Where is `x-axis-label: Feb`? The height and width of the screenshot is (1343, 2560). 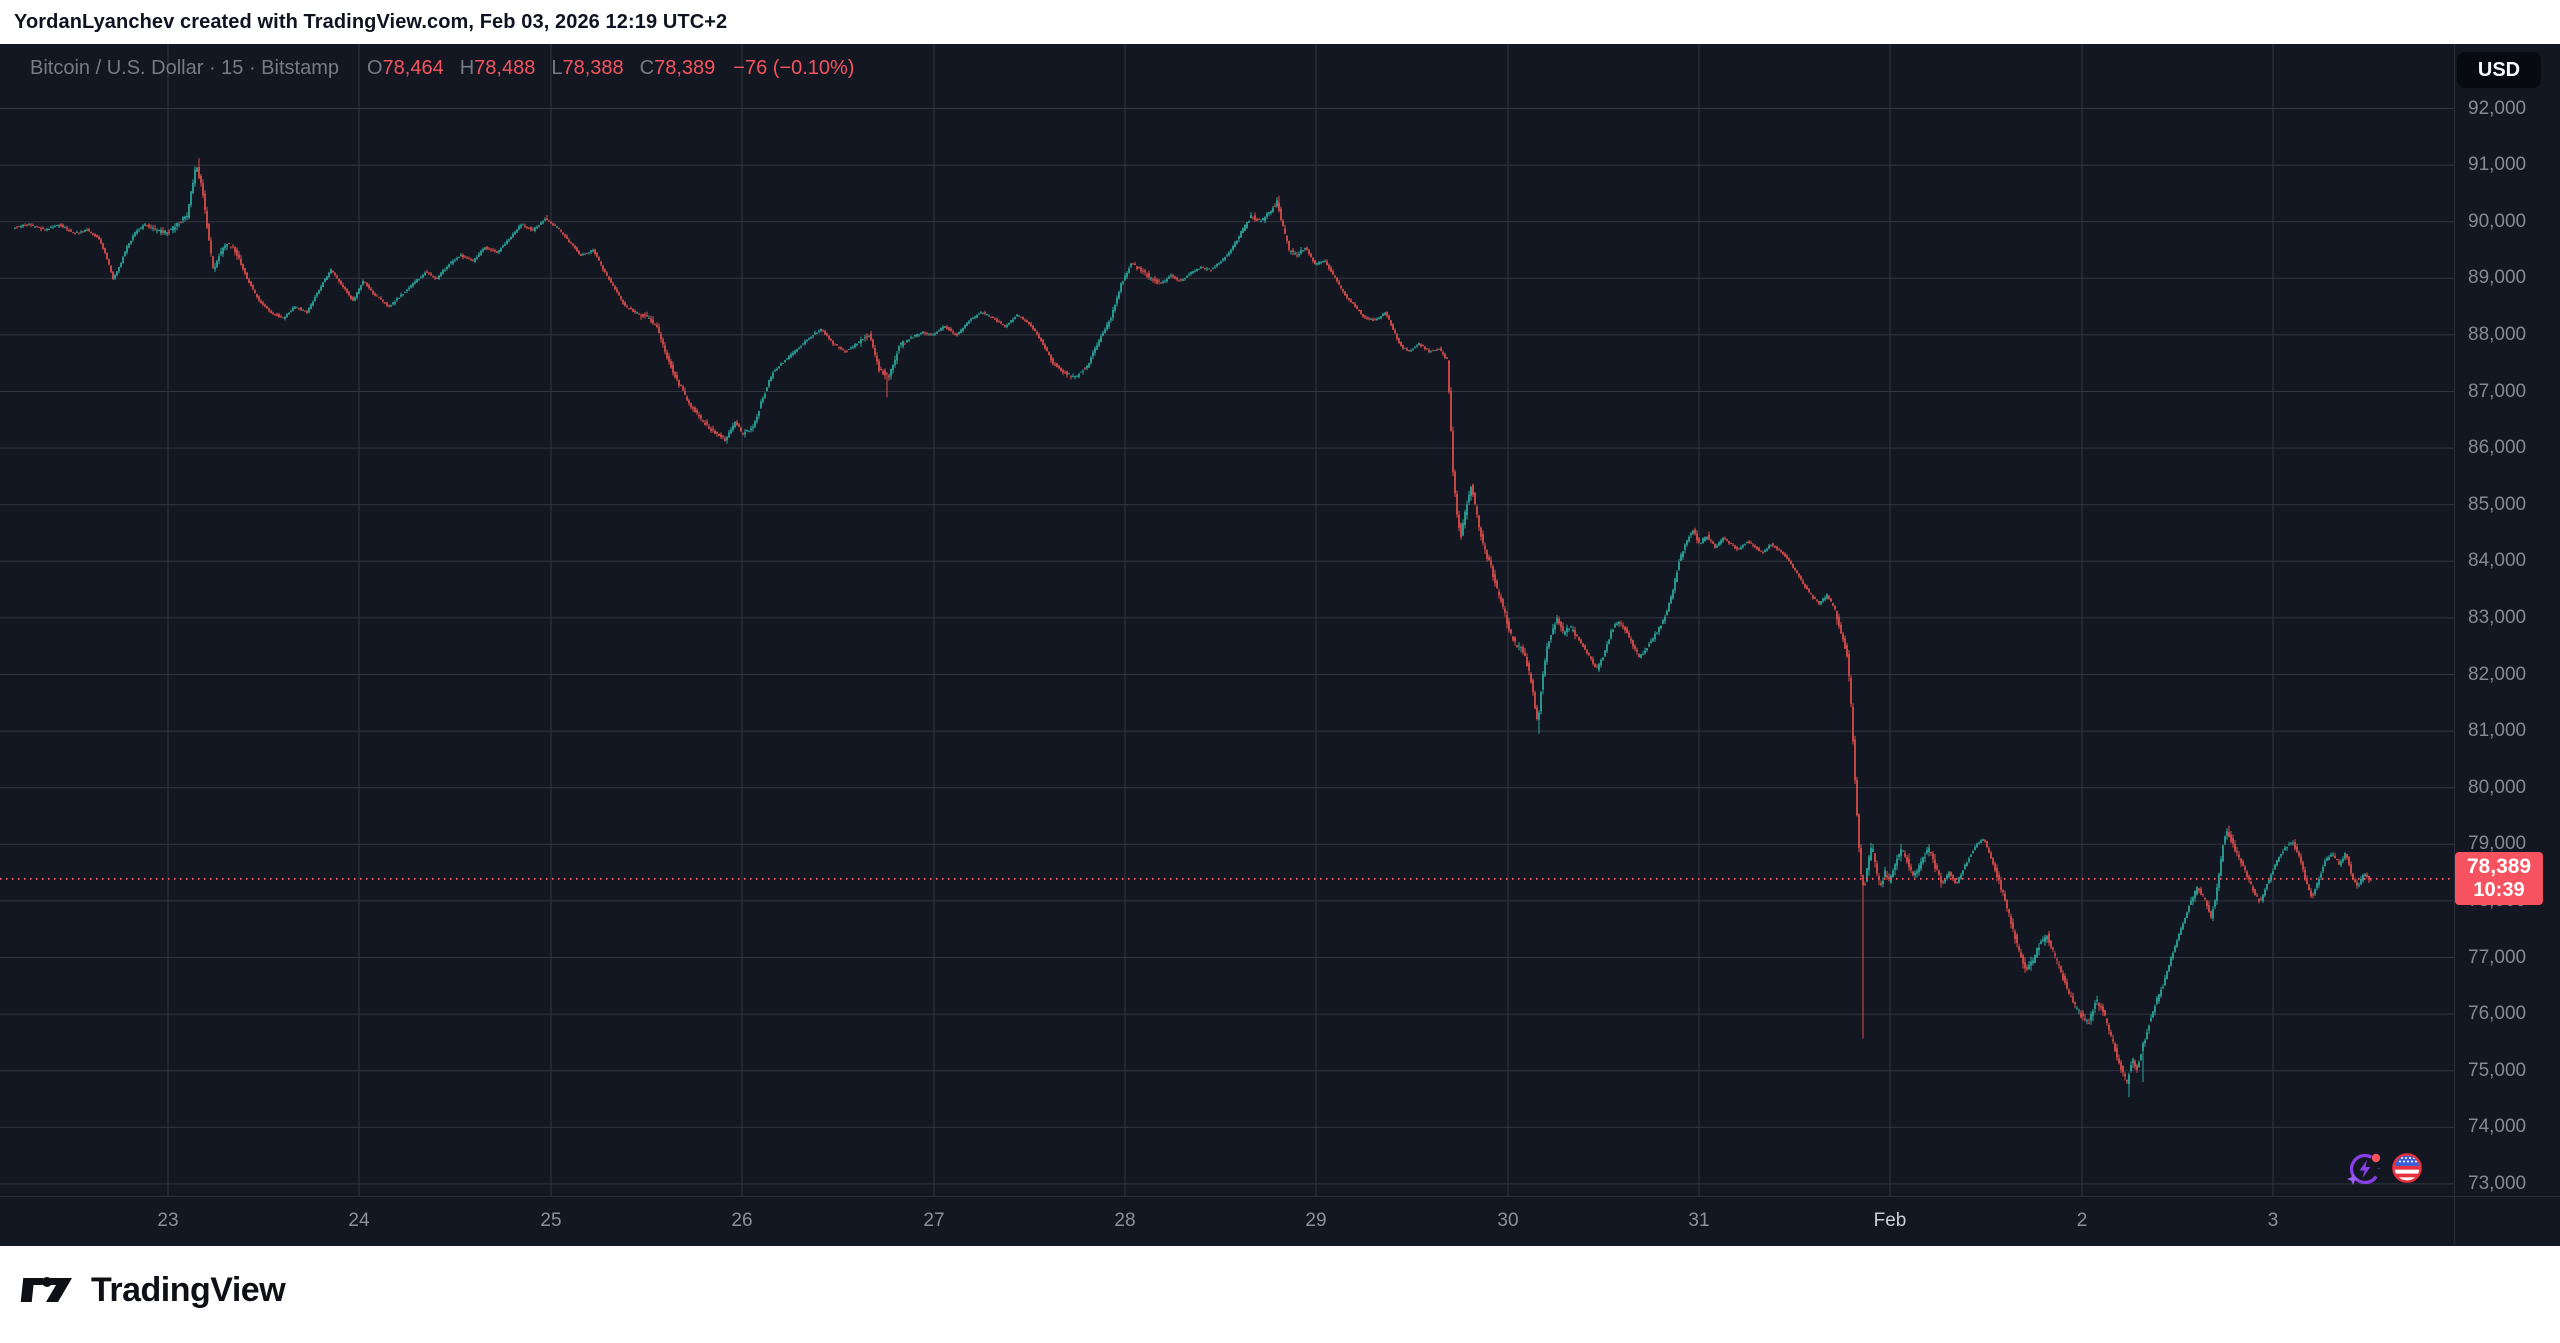 x-axis-label: Feb is located at coordinates (1890, 1220).